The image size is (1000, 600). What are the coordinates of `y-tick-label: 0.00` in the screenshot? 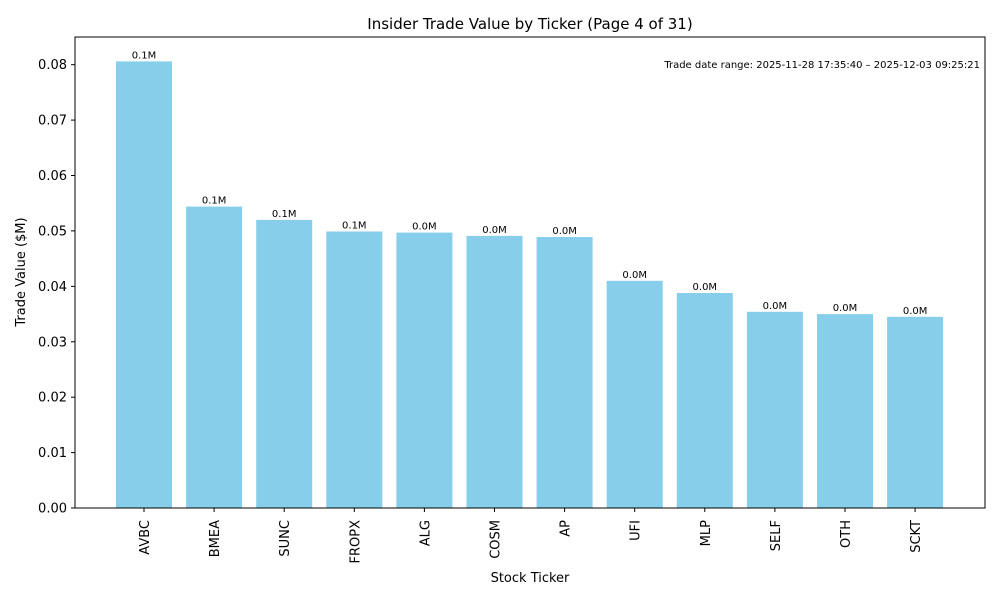 It's located at (52, 509).